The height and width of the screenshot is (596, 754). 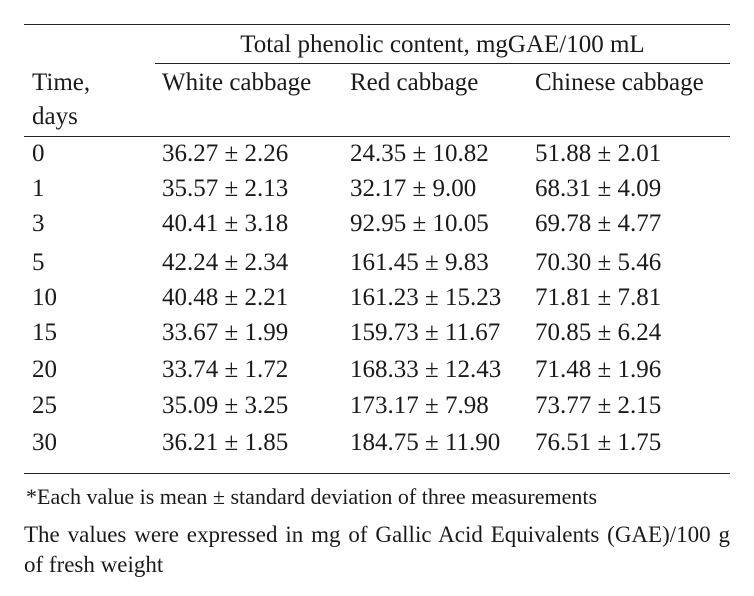 I want to click on chinese-cabbage-cell: 71.81 ± 7.81, so click(x=598, y=297).